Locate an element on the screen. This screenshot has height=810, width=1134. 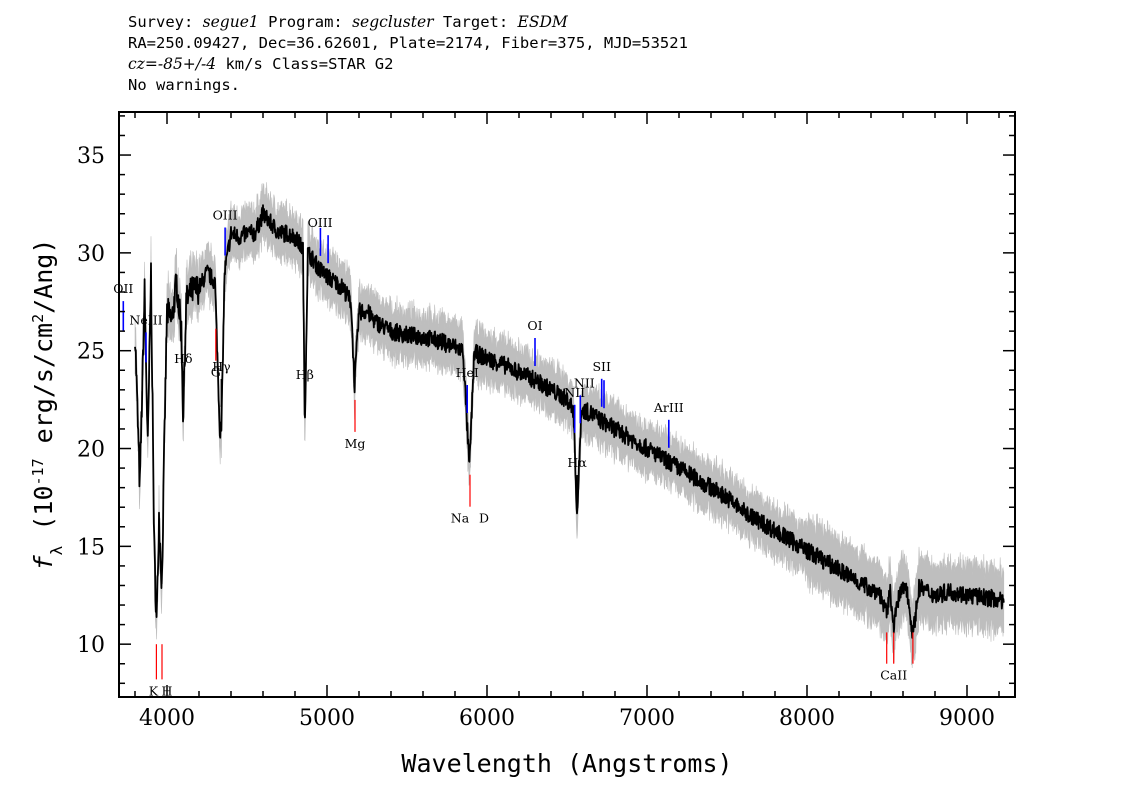
line-label-0: OII is located at coordinates (123, 288).